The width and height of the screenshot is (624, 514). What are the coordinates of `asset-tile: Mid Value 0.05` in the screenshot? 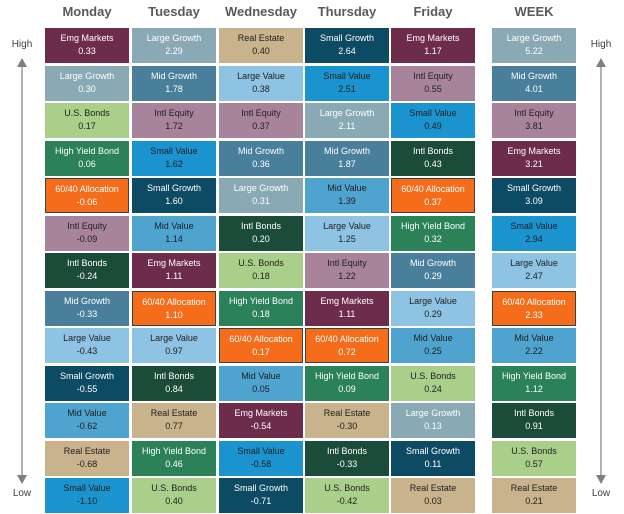 It's located at (261, 383).